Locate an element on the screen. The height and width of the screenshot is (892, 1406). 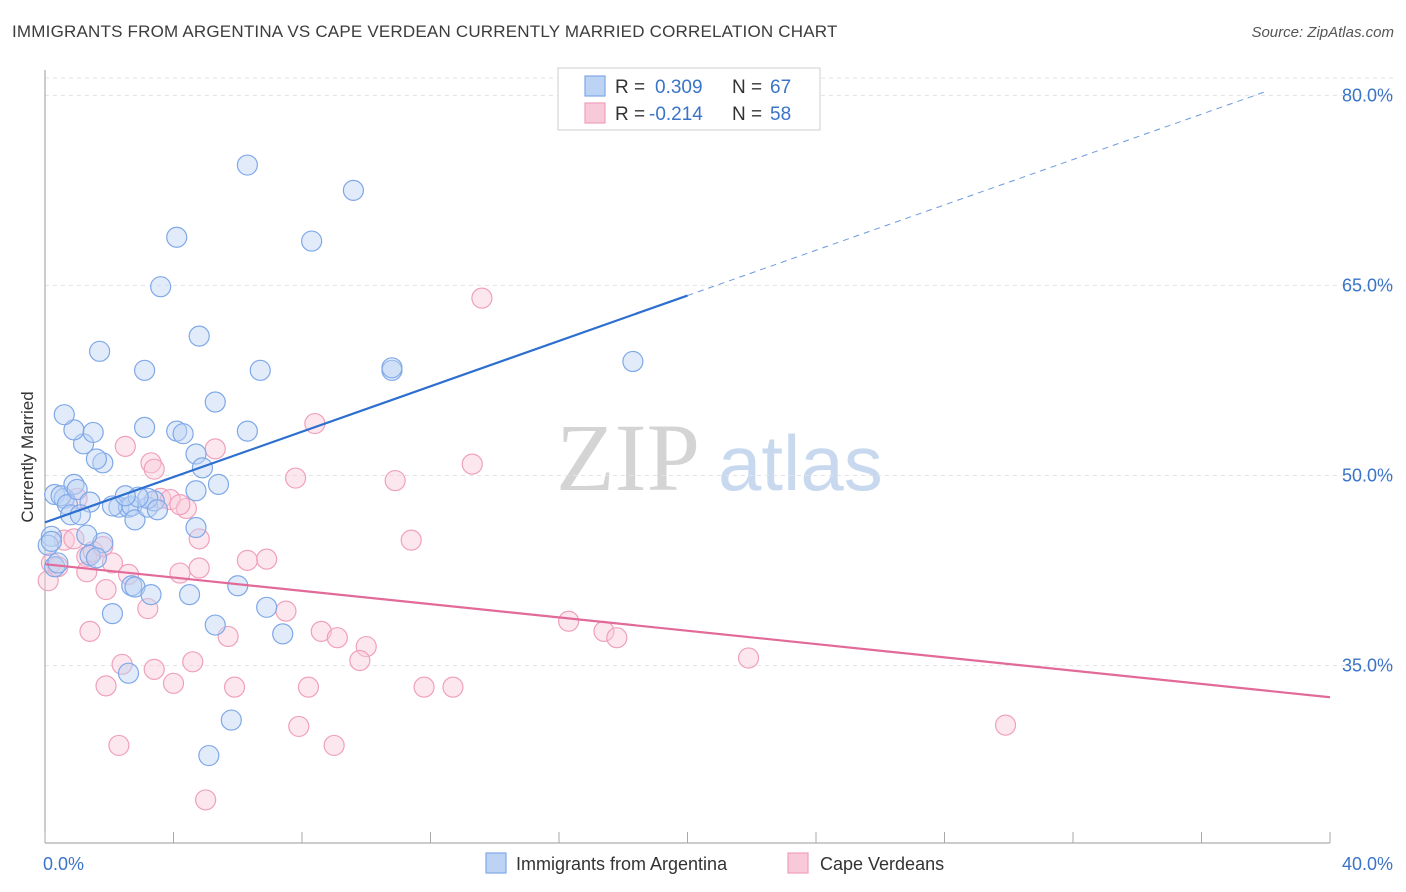
stats-legend: R = 0.309 N = 67 R = -0.214 N = 58 is located at coordinates (689, 99).